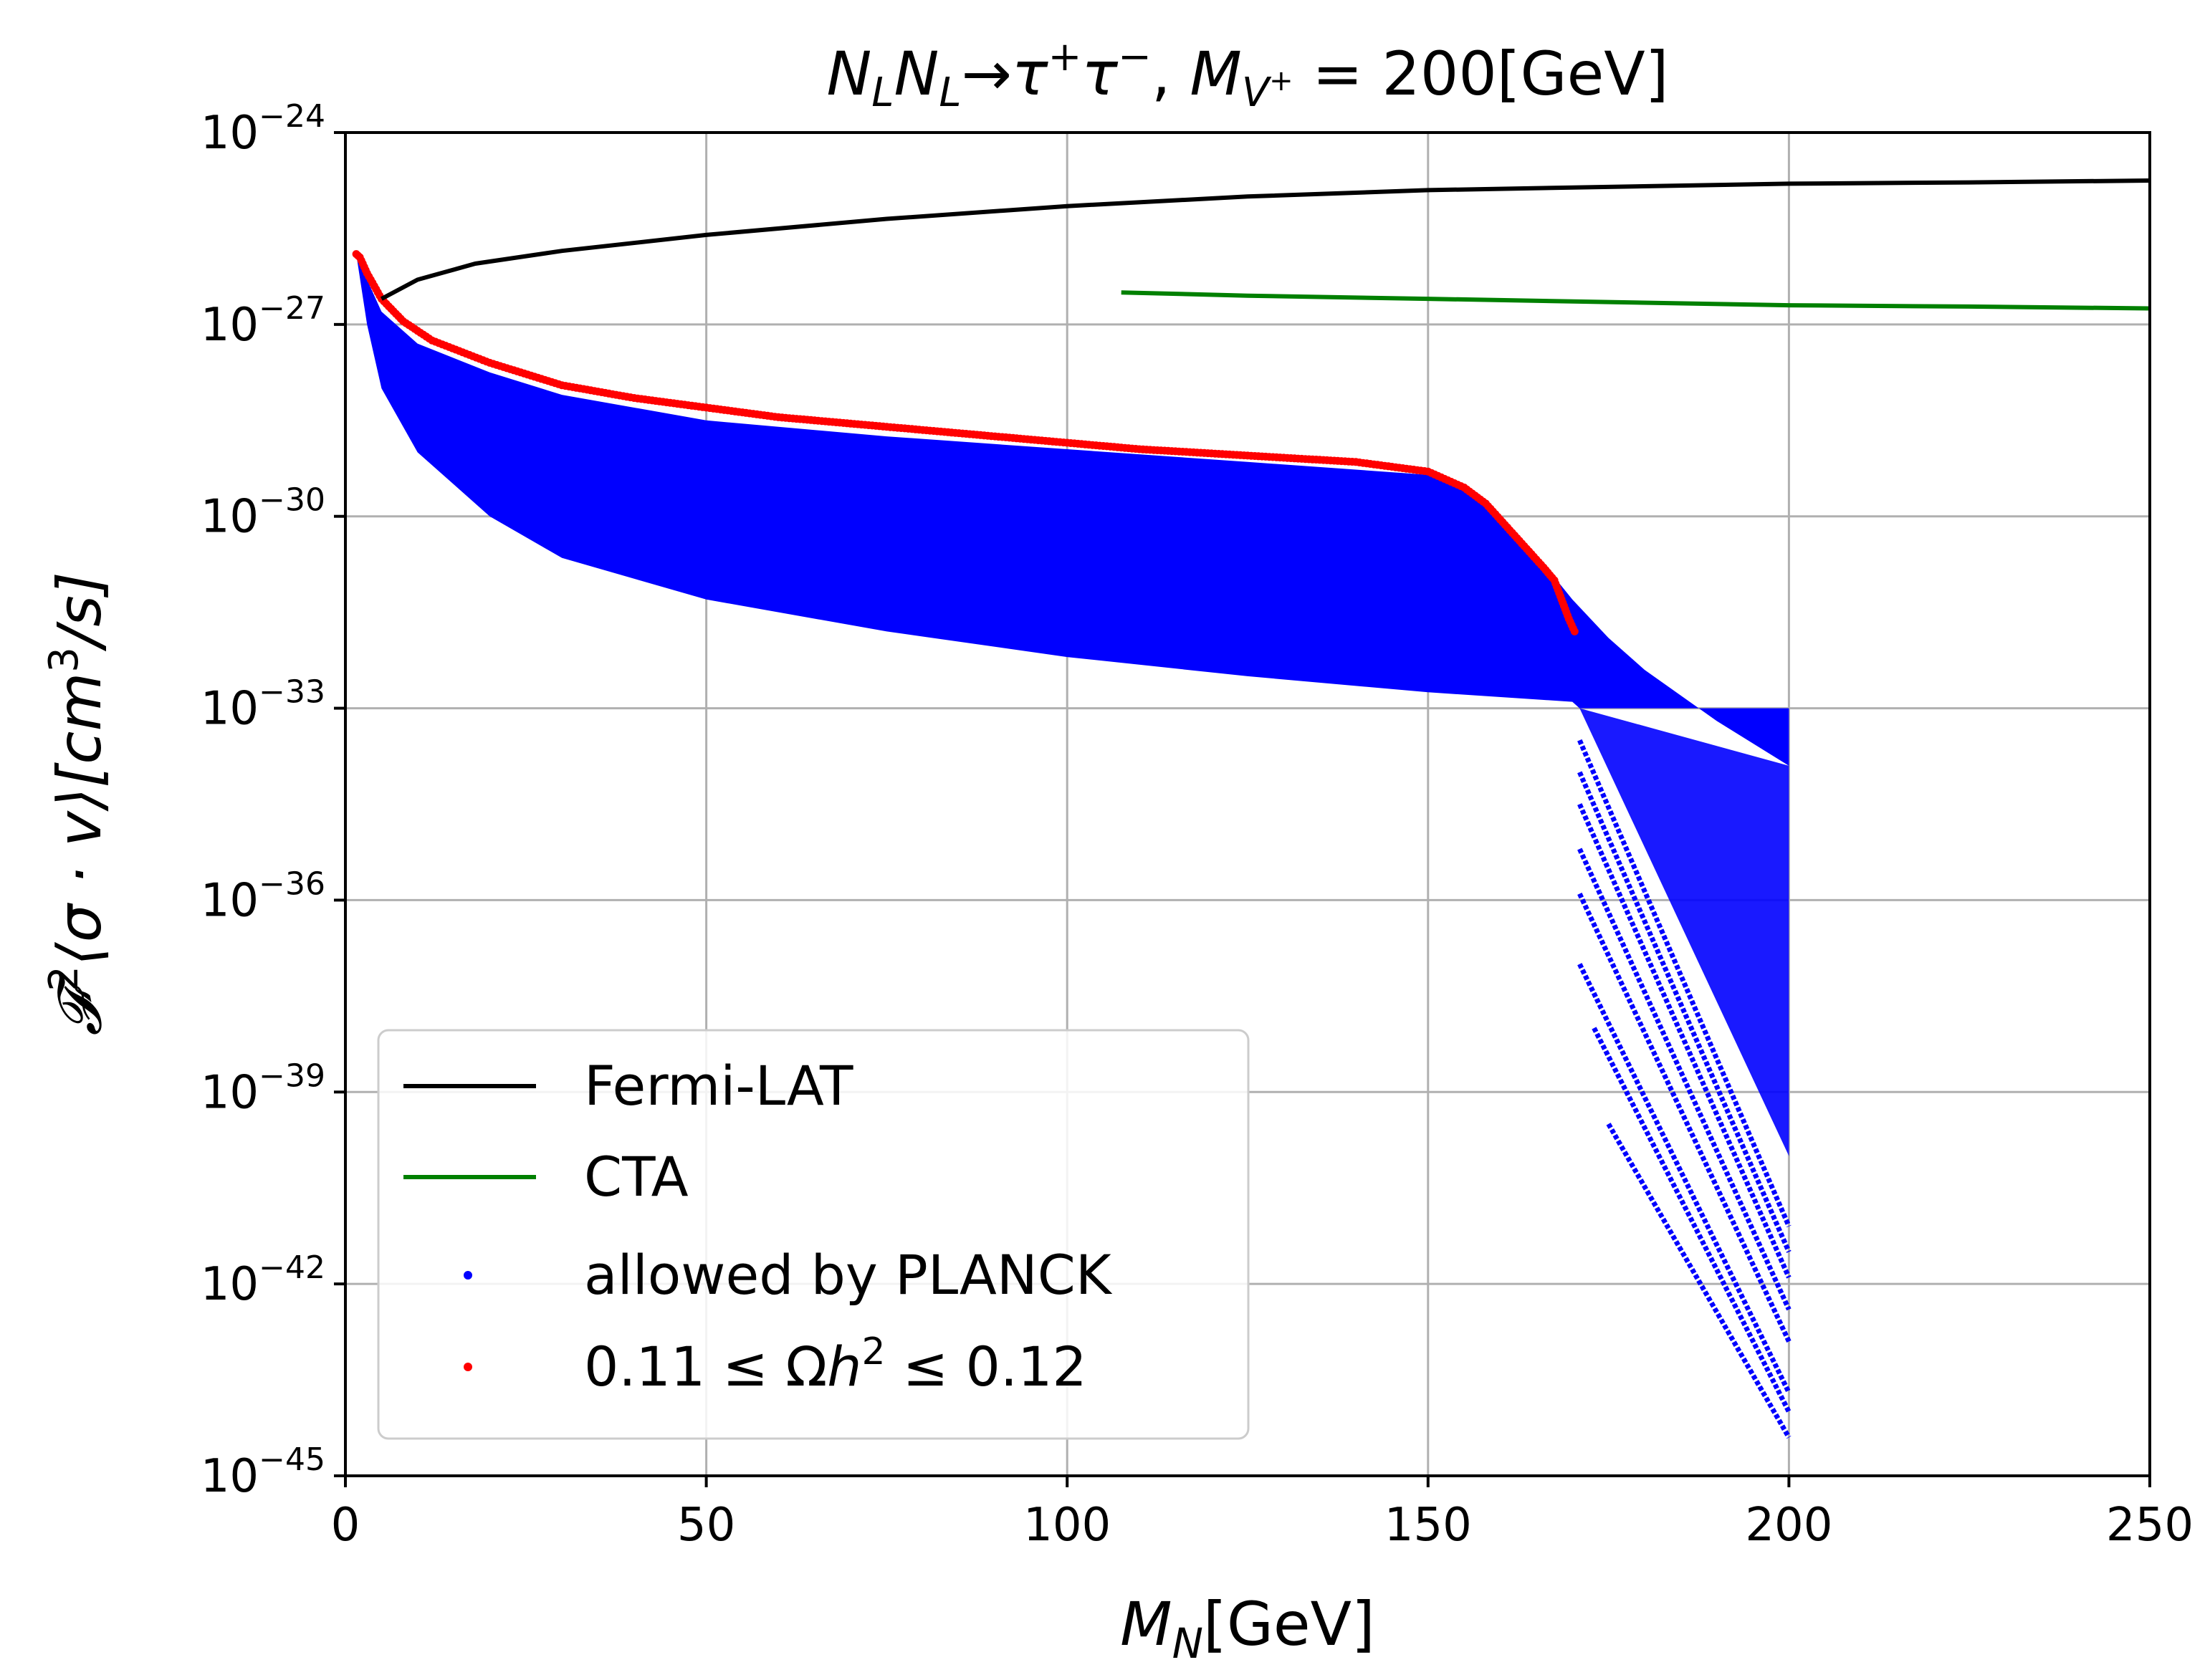  Describe the element at coordinates (263, 321) in the screenshot. I see `y-tick-label: 10−27` at that location.